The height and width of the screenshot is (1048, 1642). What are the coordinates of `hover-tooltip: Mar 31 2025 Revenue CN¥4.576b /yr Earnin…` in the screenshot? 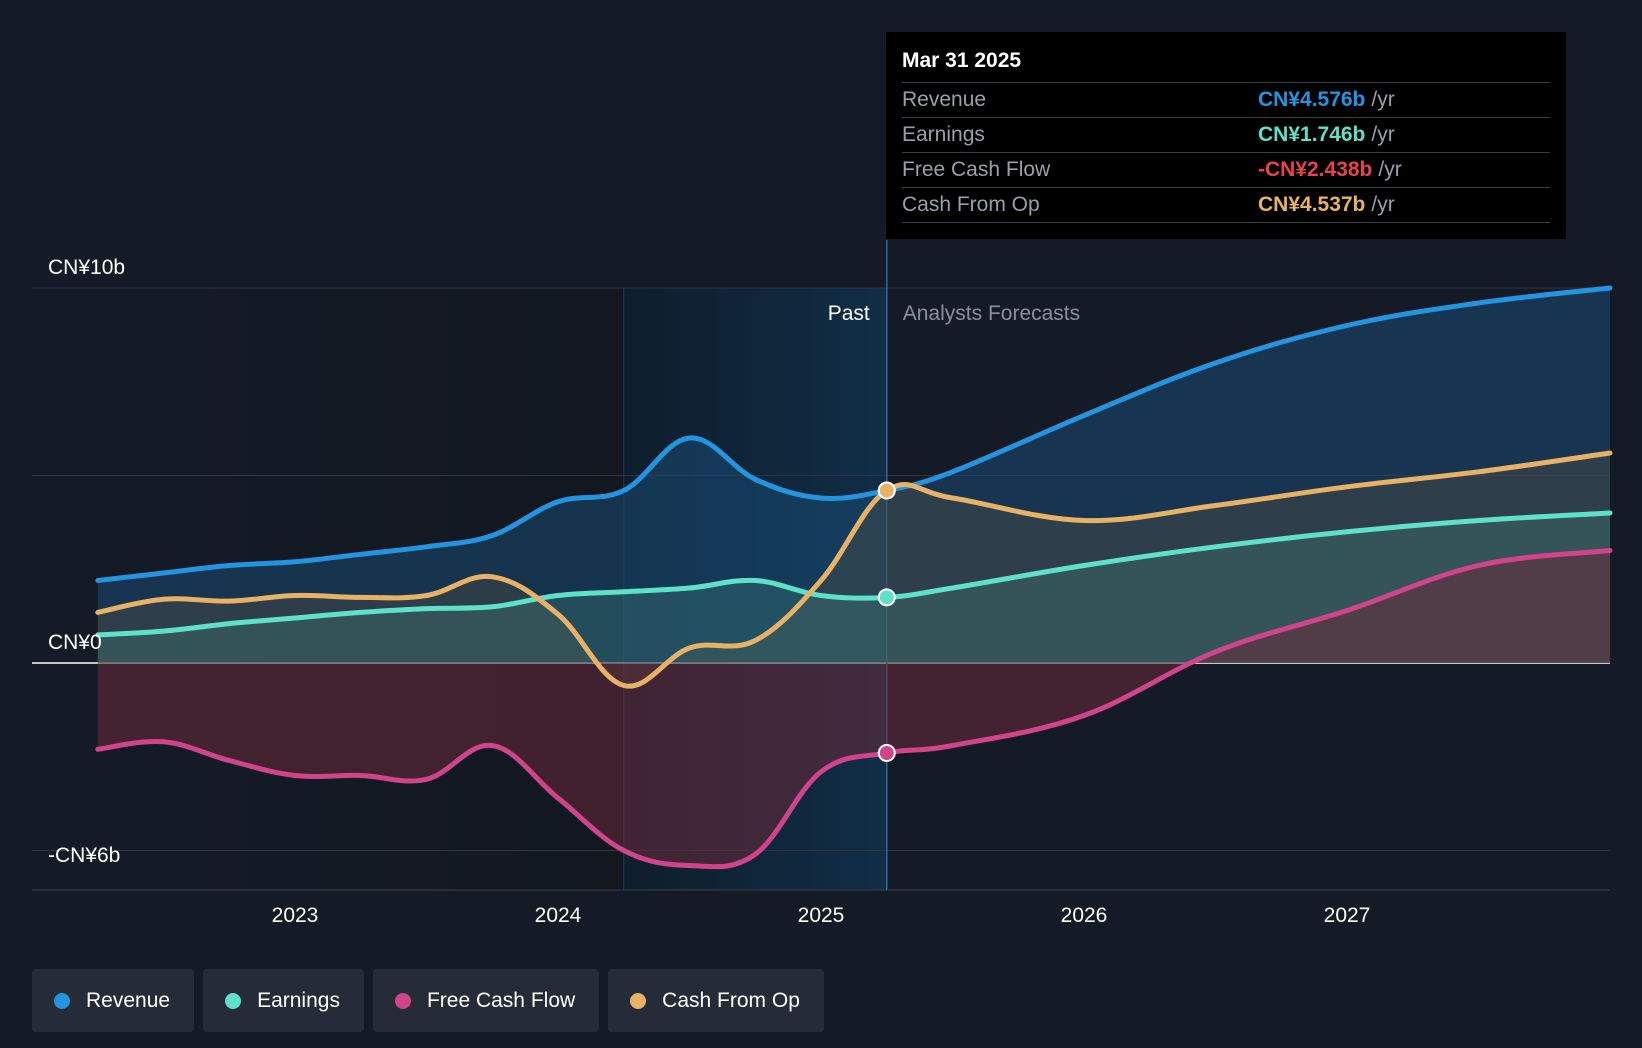 It's located at (1226, 135).